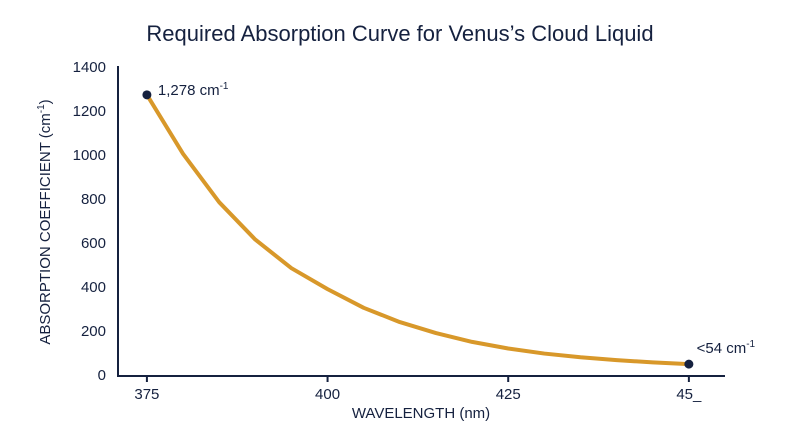 The image size is (800, 447). What do you see at coordinates (102, 375) in the screenshot?
I see `y-tick-label: 0` at bounding box center [102, 375].